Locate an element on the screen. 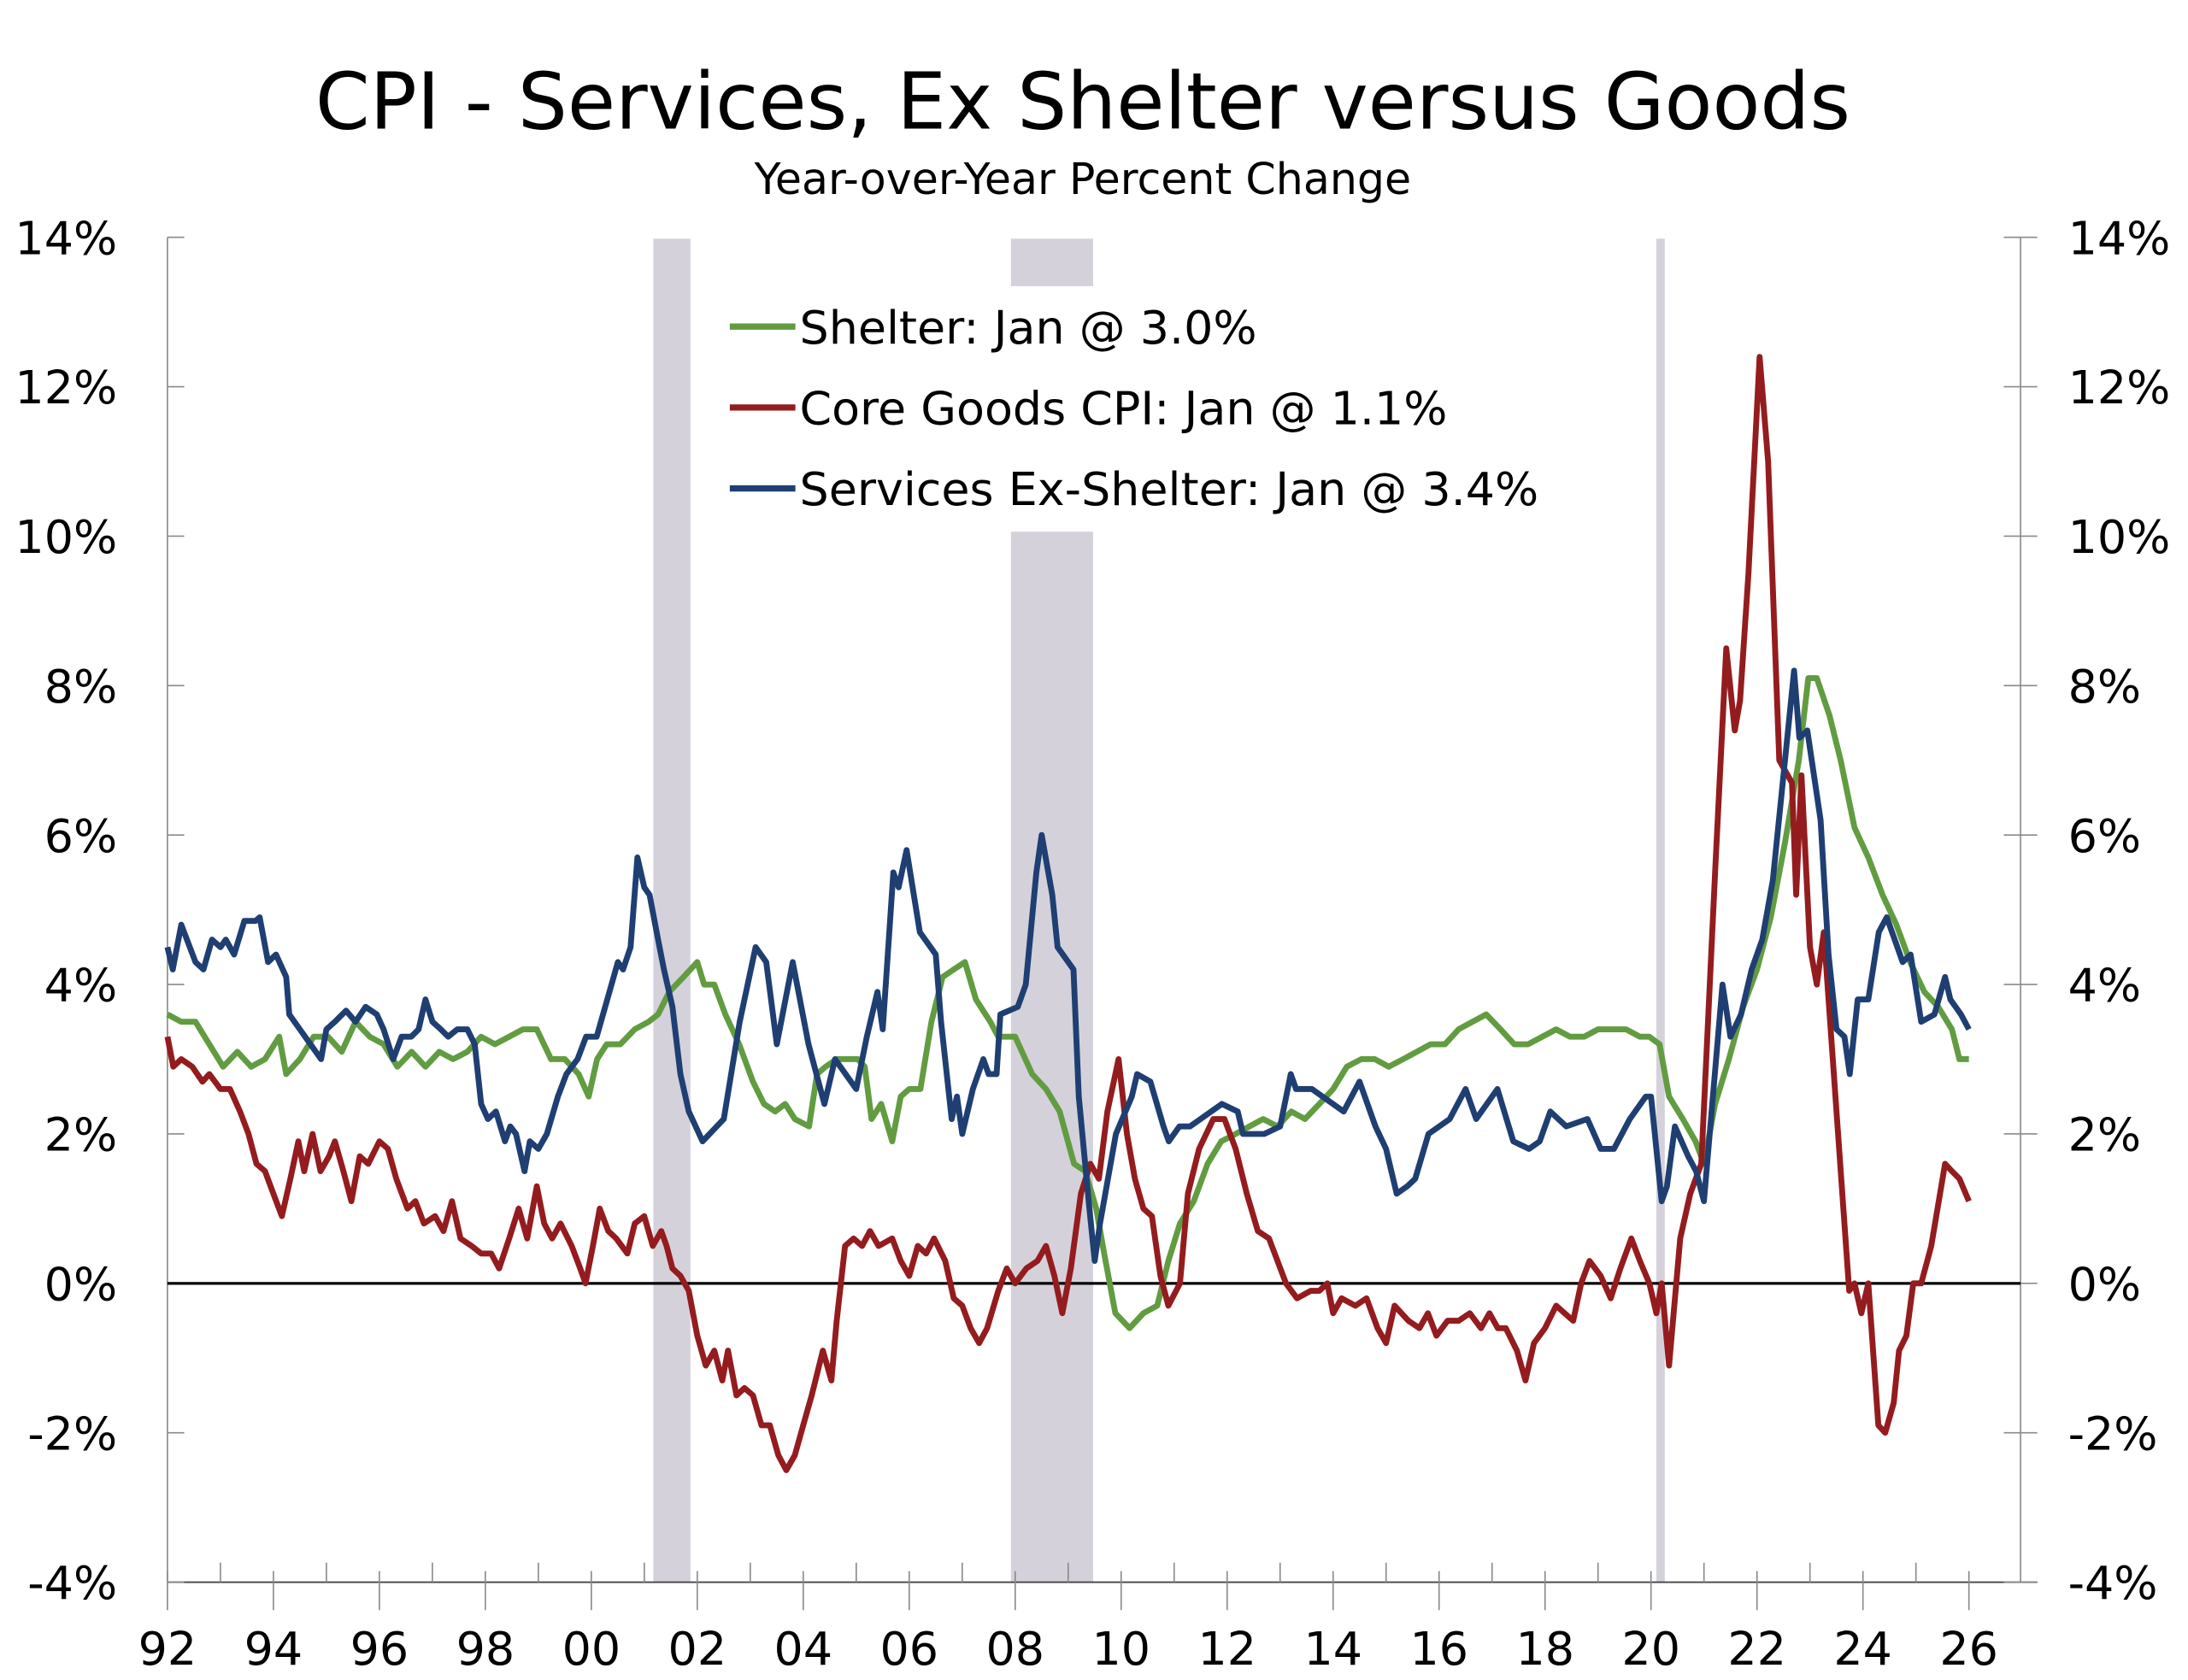 Image resolution: width=2188 pixels, height=1680 pixels. chart-subtitle: Year-over-Year Percent Change is located at coordinates (1083, 179).